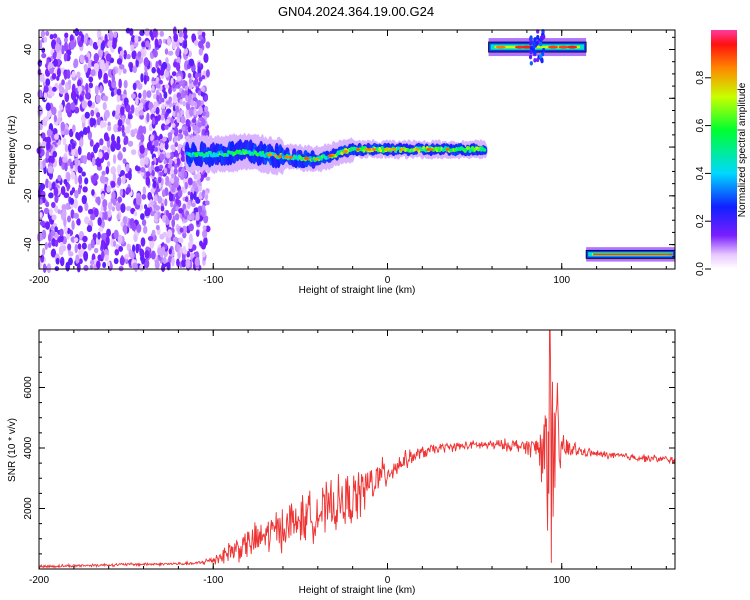 The width and height of the screenshot is (750, 600). What do you see at coordinates (12, 150) in the screenshot?
I see `spectrogram-y-axis-label: Frequency (Hz)` at bounding box center [12, 150].